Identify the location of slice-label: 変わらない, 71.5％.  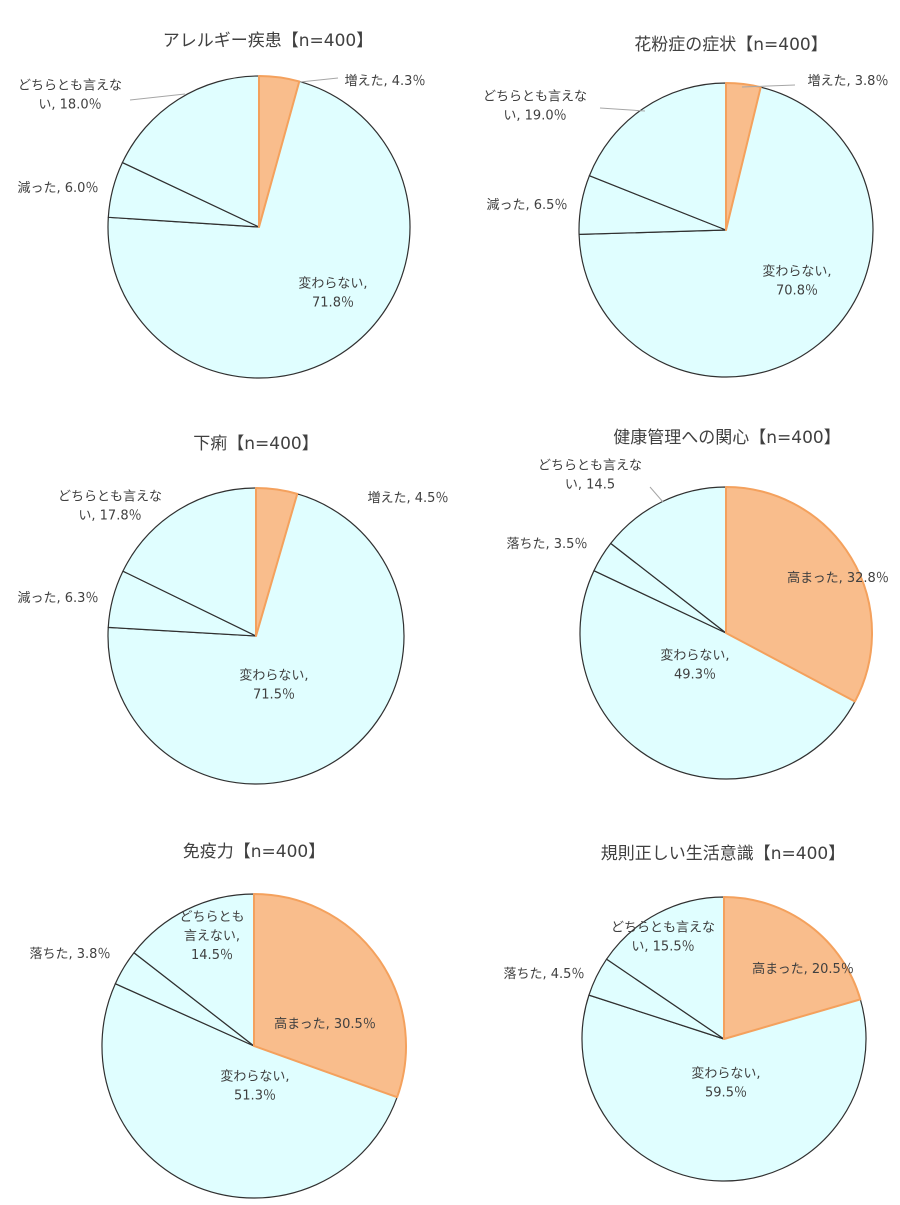
(273, 685).